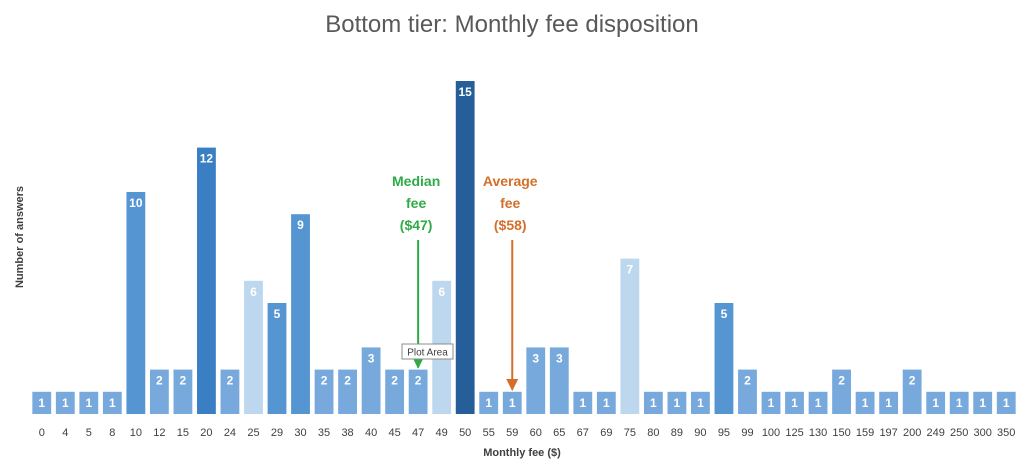 This screenshot has height=472, width=1024. I want to click on x-tick-99: 99, so click(747, 433).